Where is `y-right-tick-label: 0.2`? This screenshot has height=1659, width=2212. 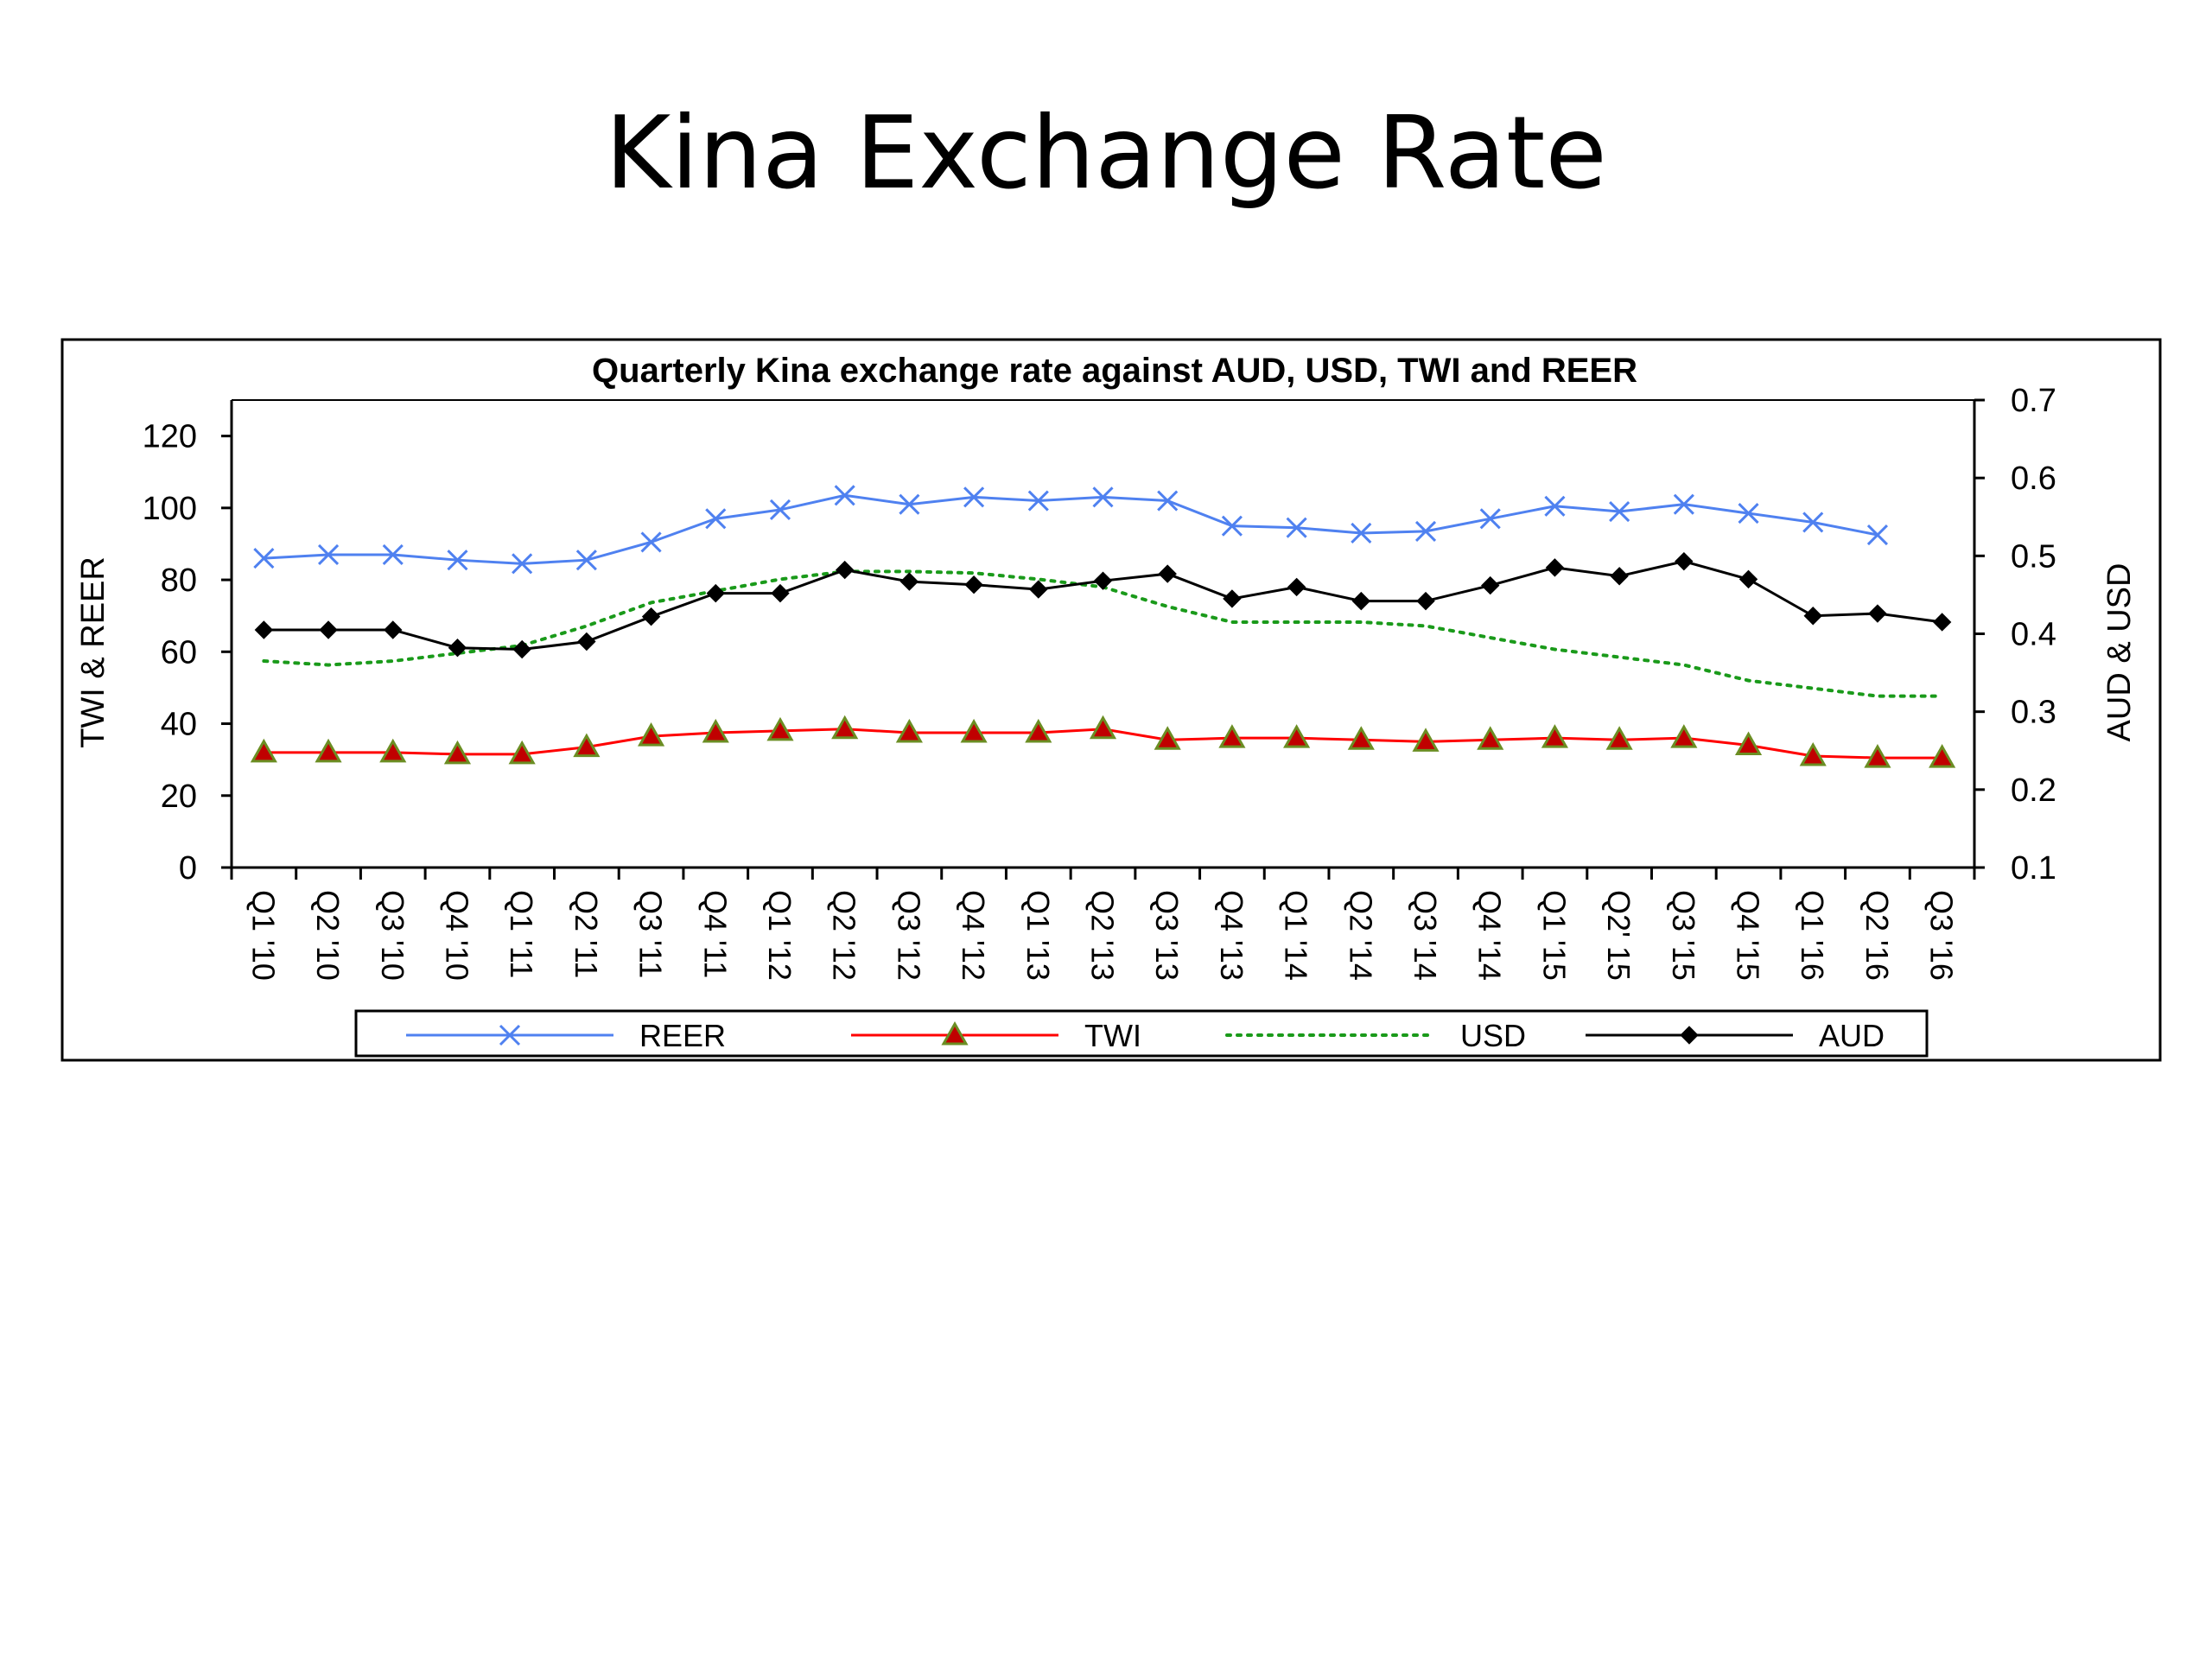 y-right-tick-label: 0.2 is located at coordinates (2033, 790).